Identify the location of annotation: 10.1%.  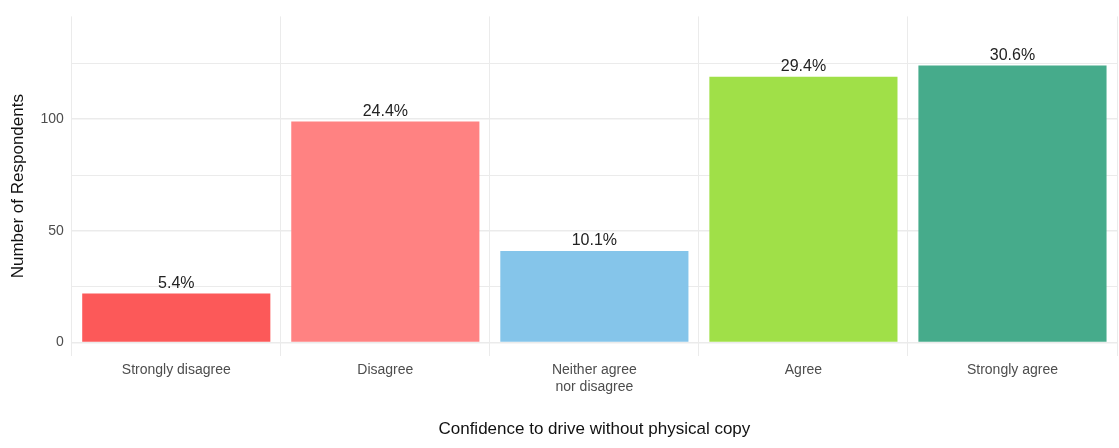
(594, 240).